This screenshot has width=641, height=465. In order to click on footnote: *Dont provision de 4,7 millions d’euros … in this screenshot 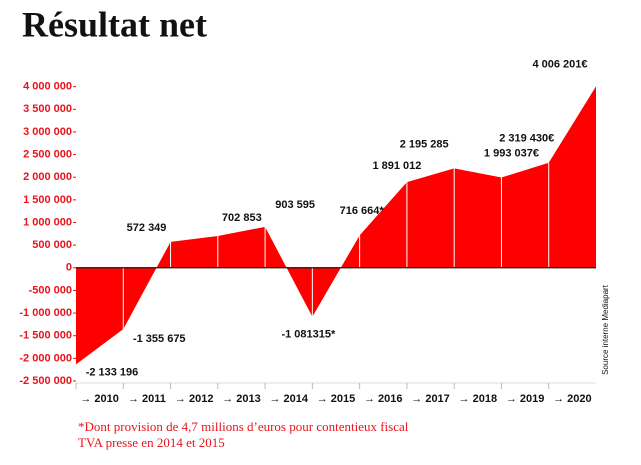, I will do `click(243, 426)`.